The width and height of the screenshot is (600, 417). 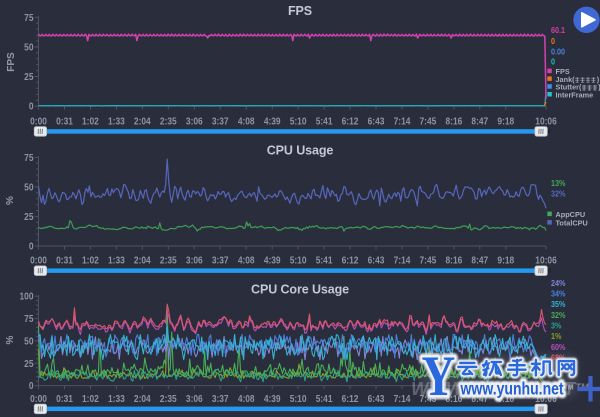 What do you see at coordinates (558, 347) in the screenshot?
I see `svg-text: 60%` at bounding box center [558, 347].